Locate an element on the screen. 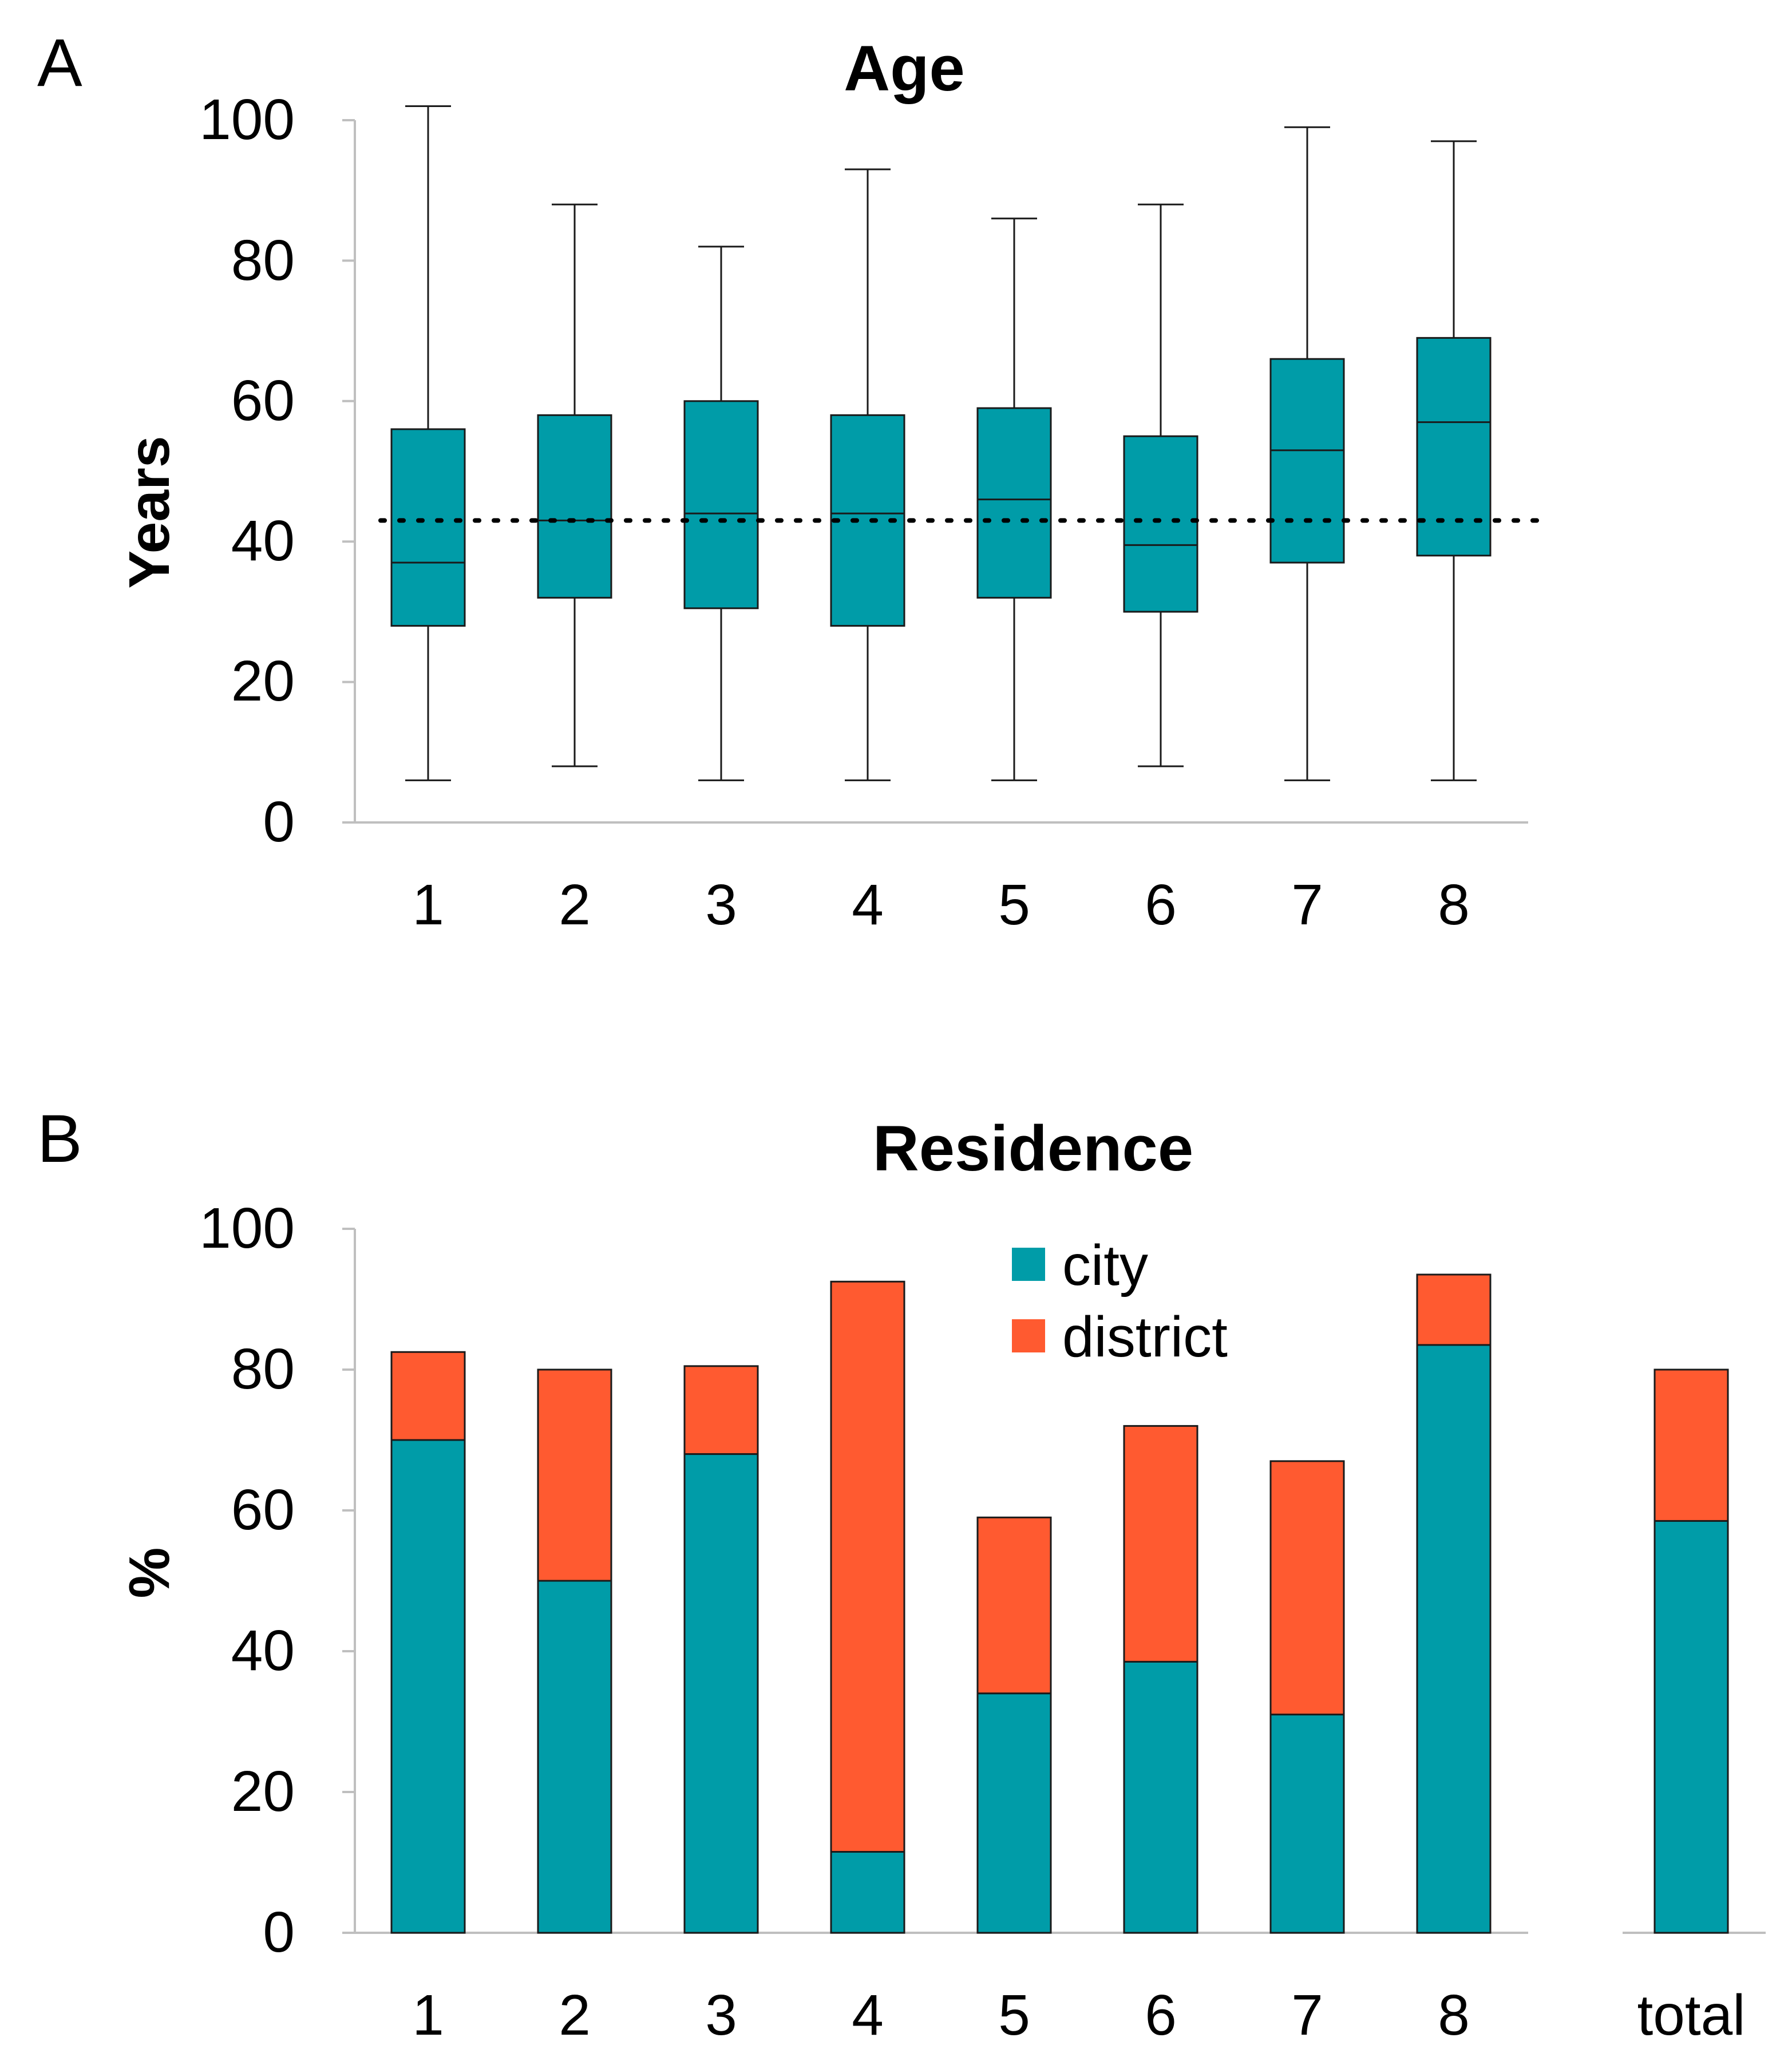 This screenshot has width=1792, height=2061. age-y-tick-60: 60 is located at coordinates (263, 401).